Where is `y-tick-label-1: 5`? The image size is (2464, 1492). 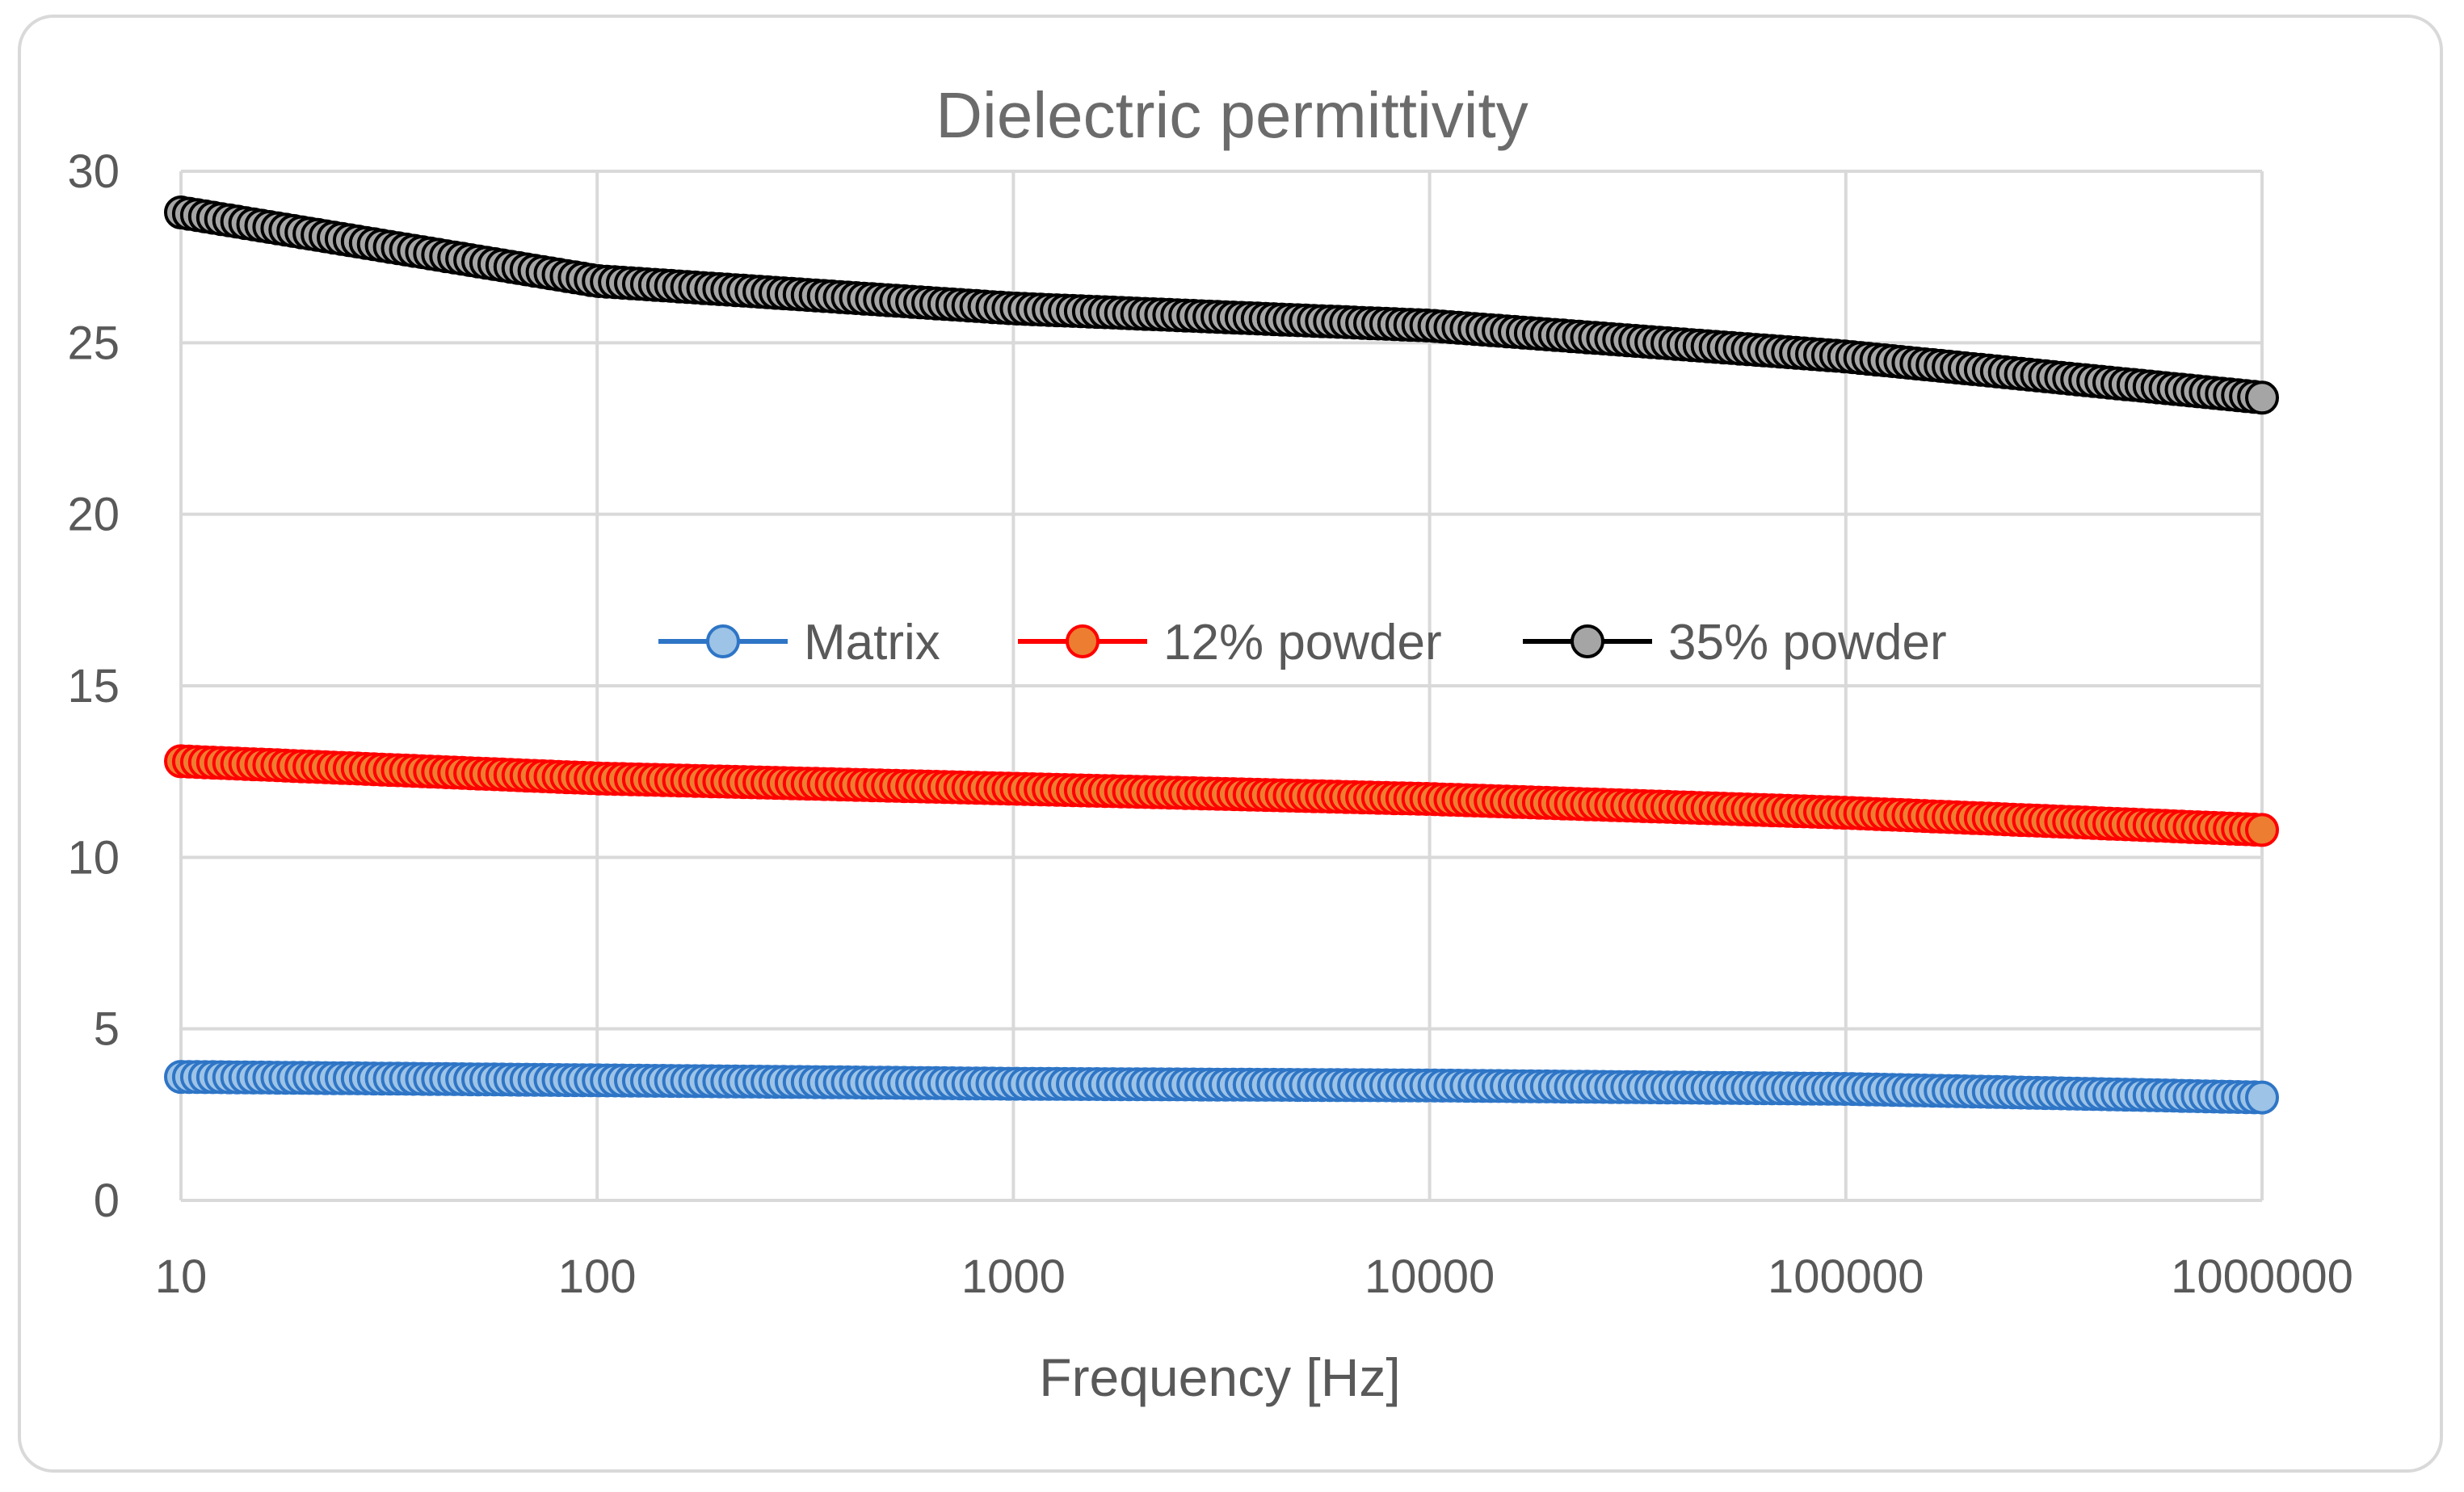 y-tick-label-1: 5 is located at coordinates (107, 1030).